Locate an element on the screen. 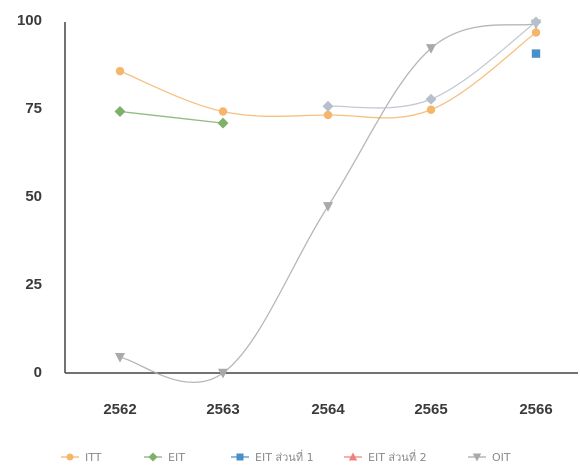 The width and height of the screenshot is (580, 469). x-tick-label: 2563 is located at coordinates (222, 409).